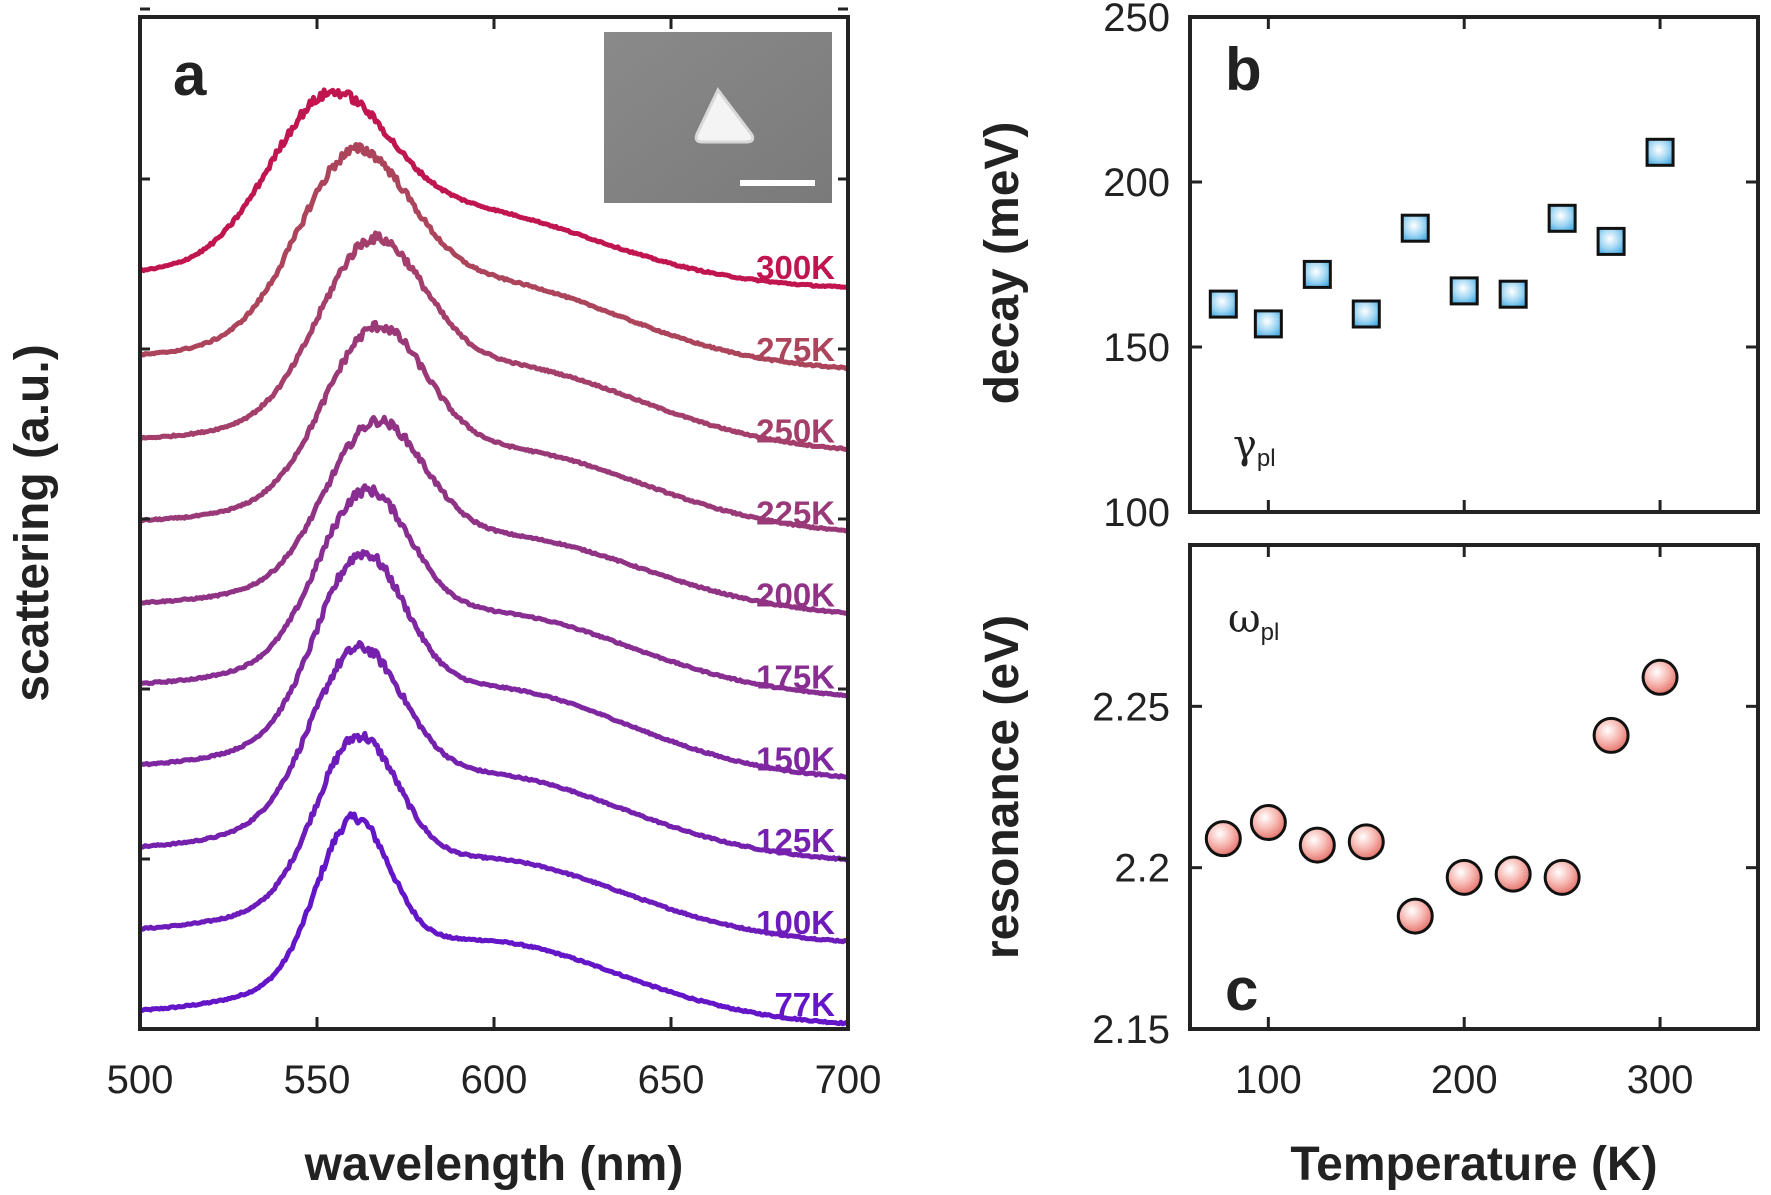 This screenshot has height=1195, width=1771. I want to click on panel-b-ylabel: decay (meV), so click(1002, 263).